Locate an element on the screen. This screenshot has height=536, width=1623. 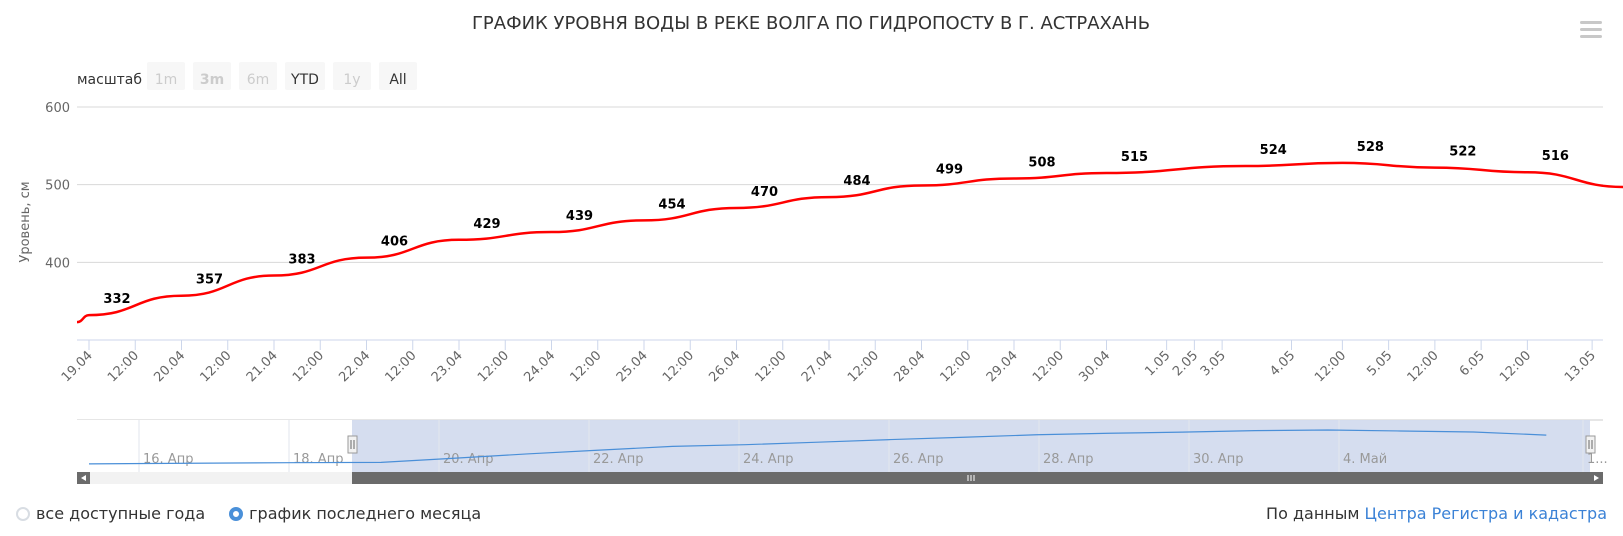
x-tick-label: 4.05 is located at coordinates (1282, 363).